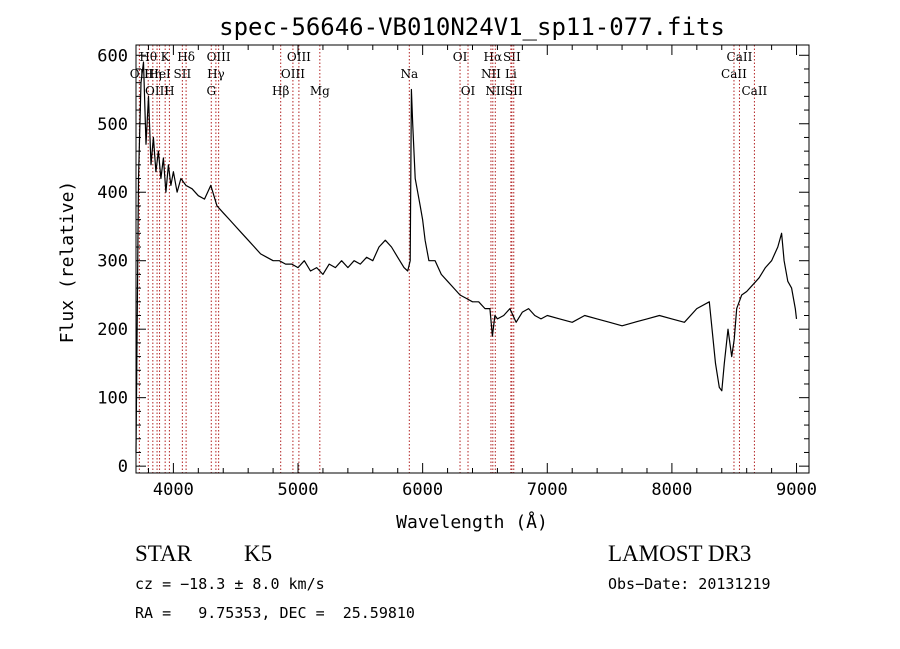 This screenshot has height=649, width=900. What do you see at coordinates (493, 57) in the screenshot?
I see `marker-label: Hα` at bounding box center [493, 57].